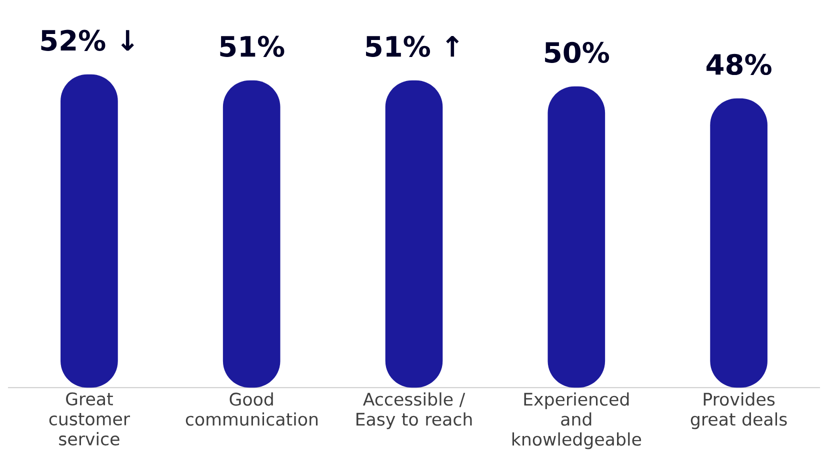 This screenshot has height=473, width=828. What do you see at coordinates (414, 411) in the screenshot?
I see `x-tick-label: Accessible / Easy to reach` at bounding box center [414, 411].